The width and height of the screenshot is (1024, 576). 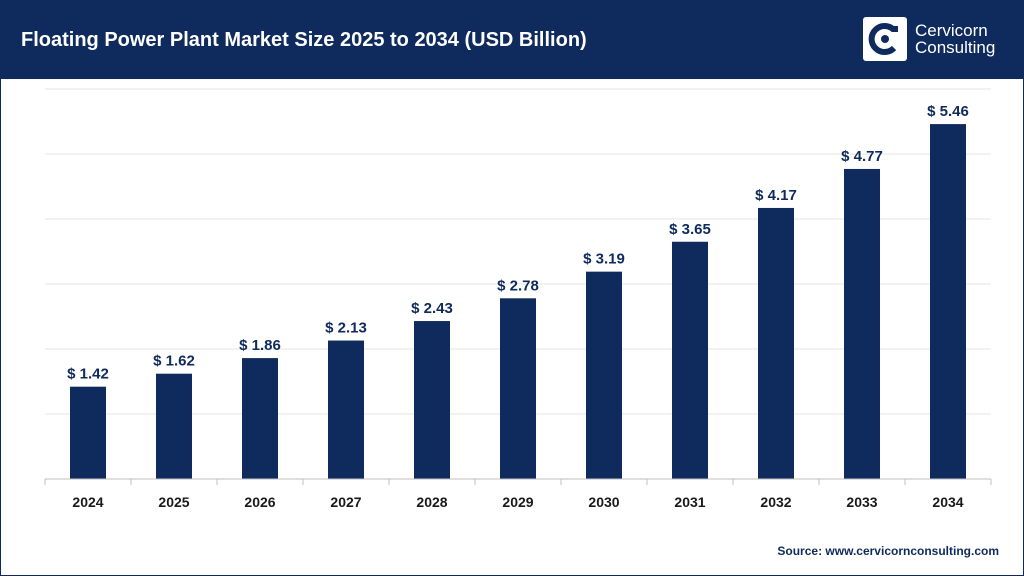 I want to click on logo-line-2: Consulting, so click(x=955, y=47).